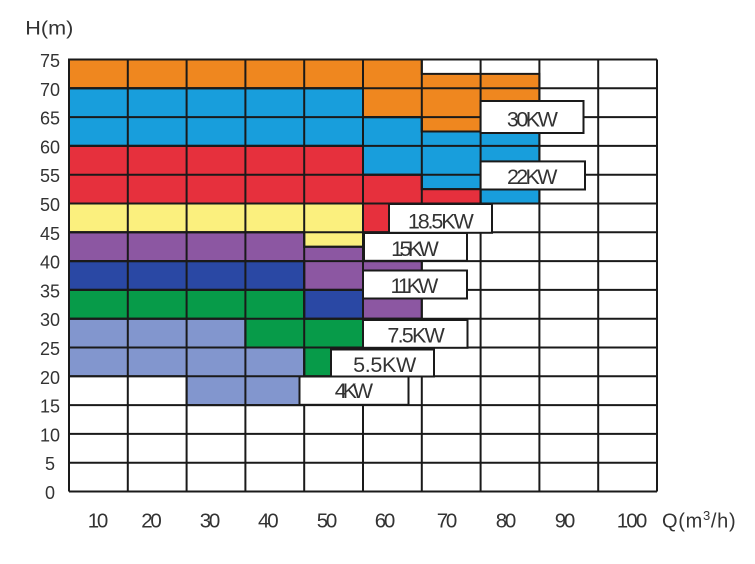 This screenshot has width=755, height=564. What do you see at coordinates (49, 29) in the screenshot?
I see `svg-text: H(m)` at bounding box center [49, 29].